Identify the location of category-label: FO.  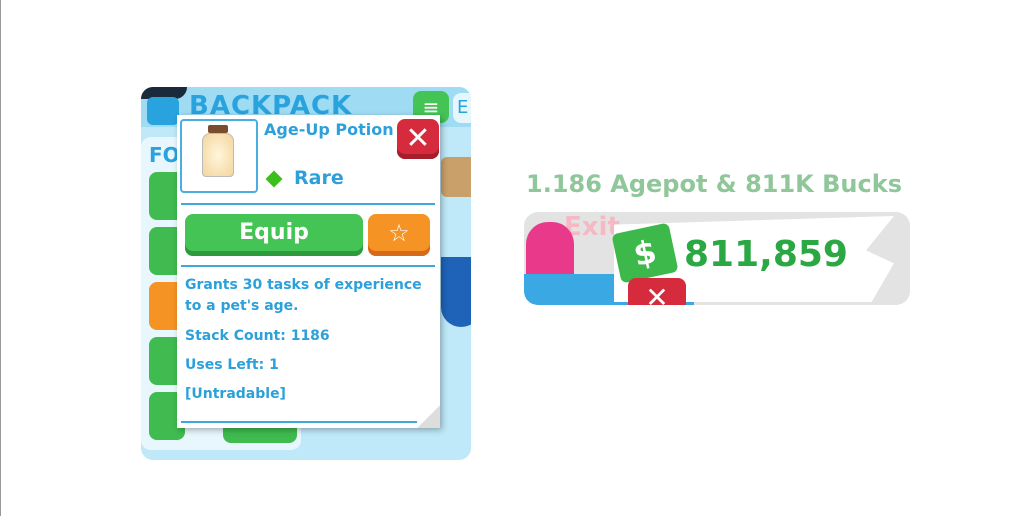
(164, 155).